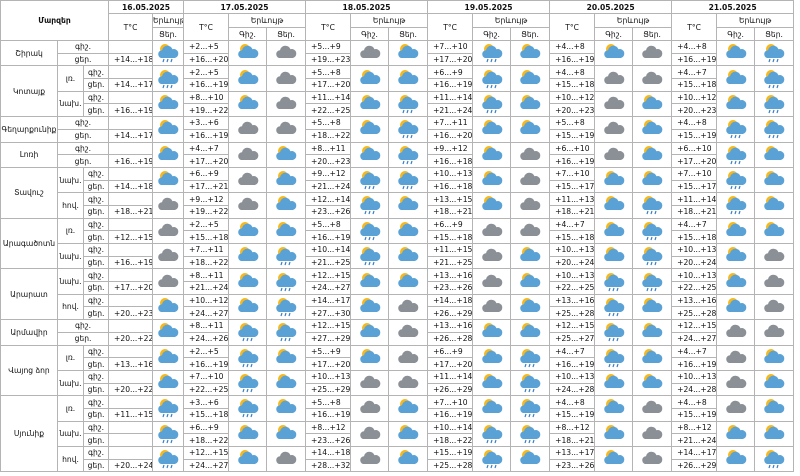 Image resolution: width=800 pixels, height=476 pixels. I want to click on temperature: +18...+22, so click(206, 440).